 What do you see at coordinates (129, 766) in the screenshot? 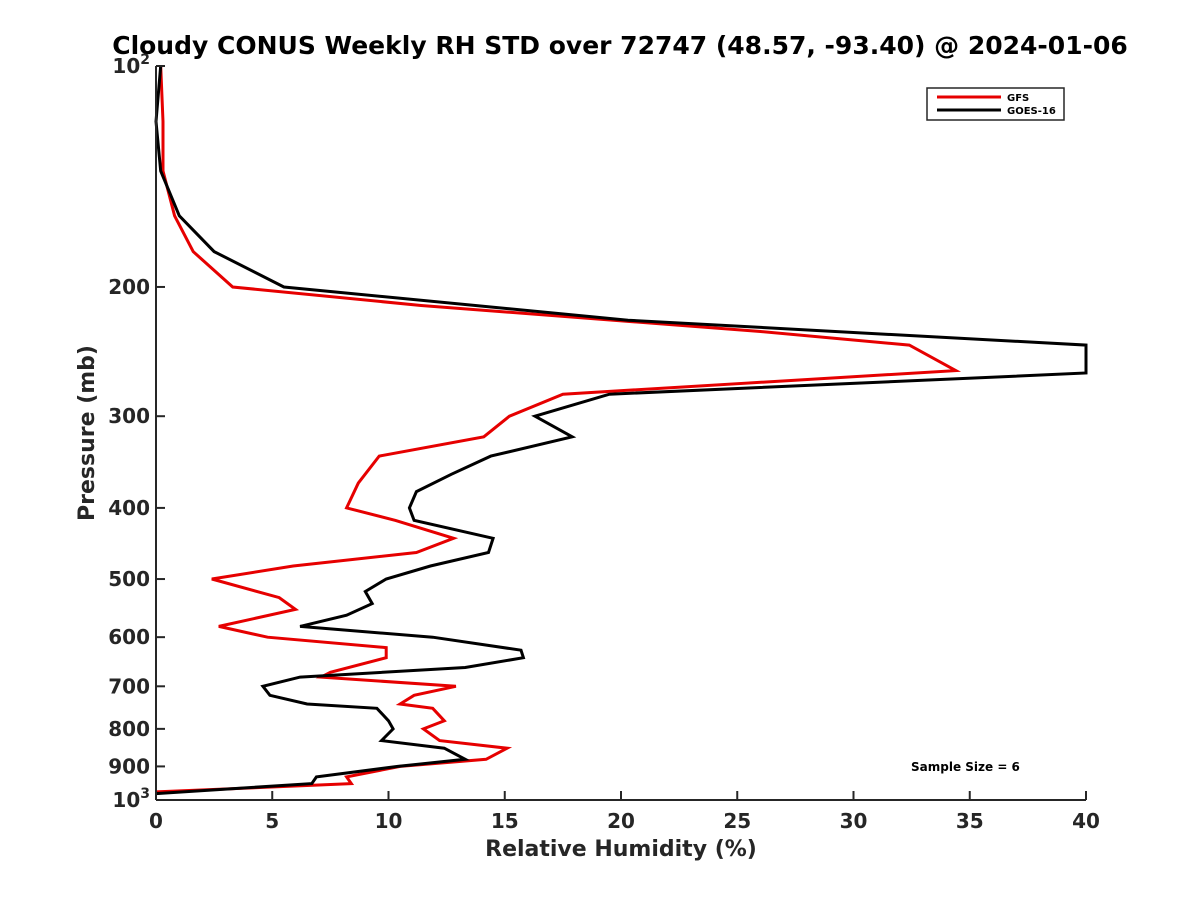
I see `y-tick-label: 900` at bounding box center [129, 766].